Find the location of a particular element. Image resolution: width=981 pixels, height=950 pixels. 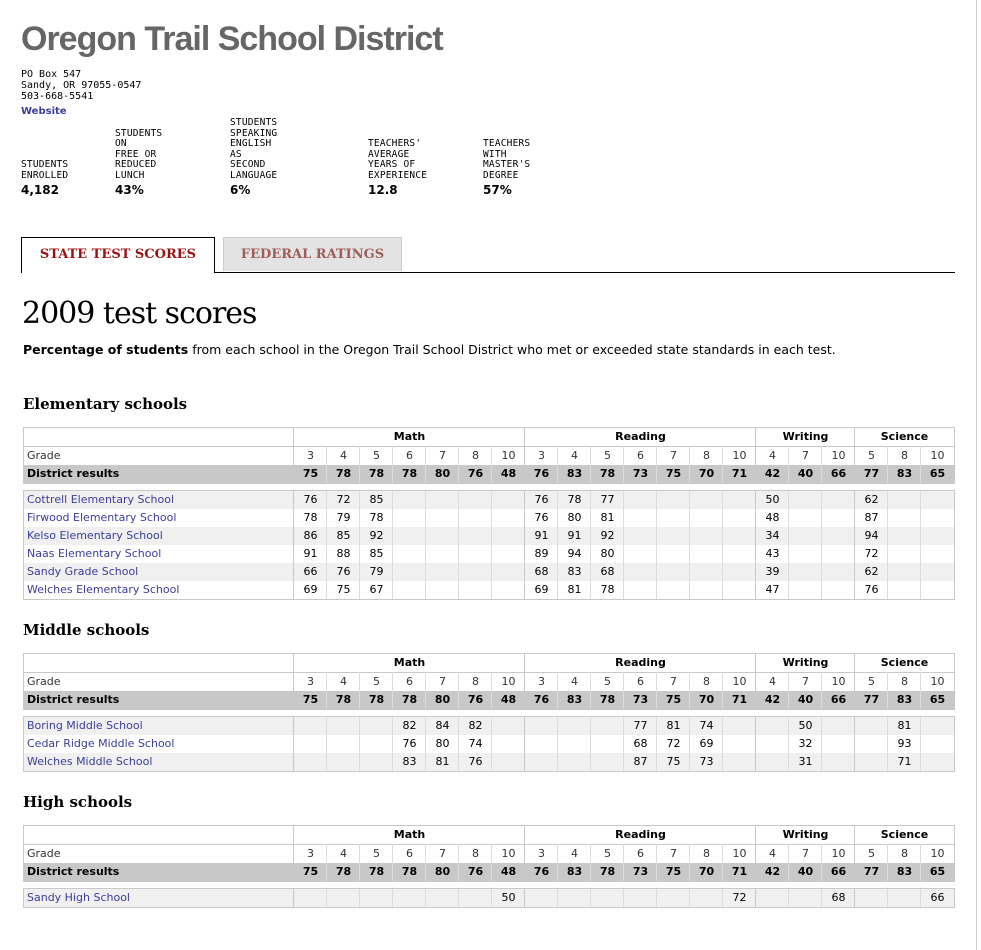

subject-header: Writing is located at coordinates (805, 436).